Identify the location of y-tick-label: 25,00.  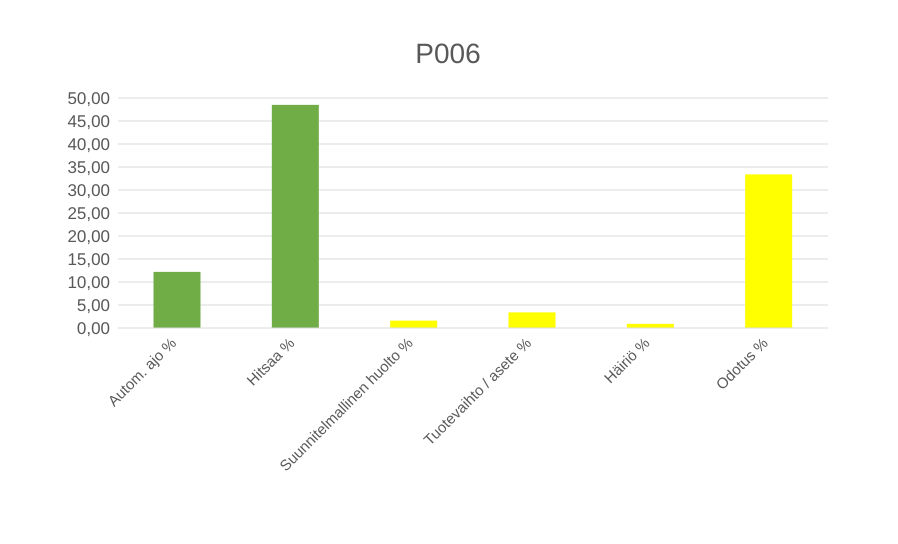
(88, 214).